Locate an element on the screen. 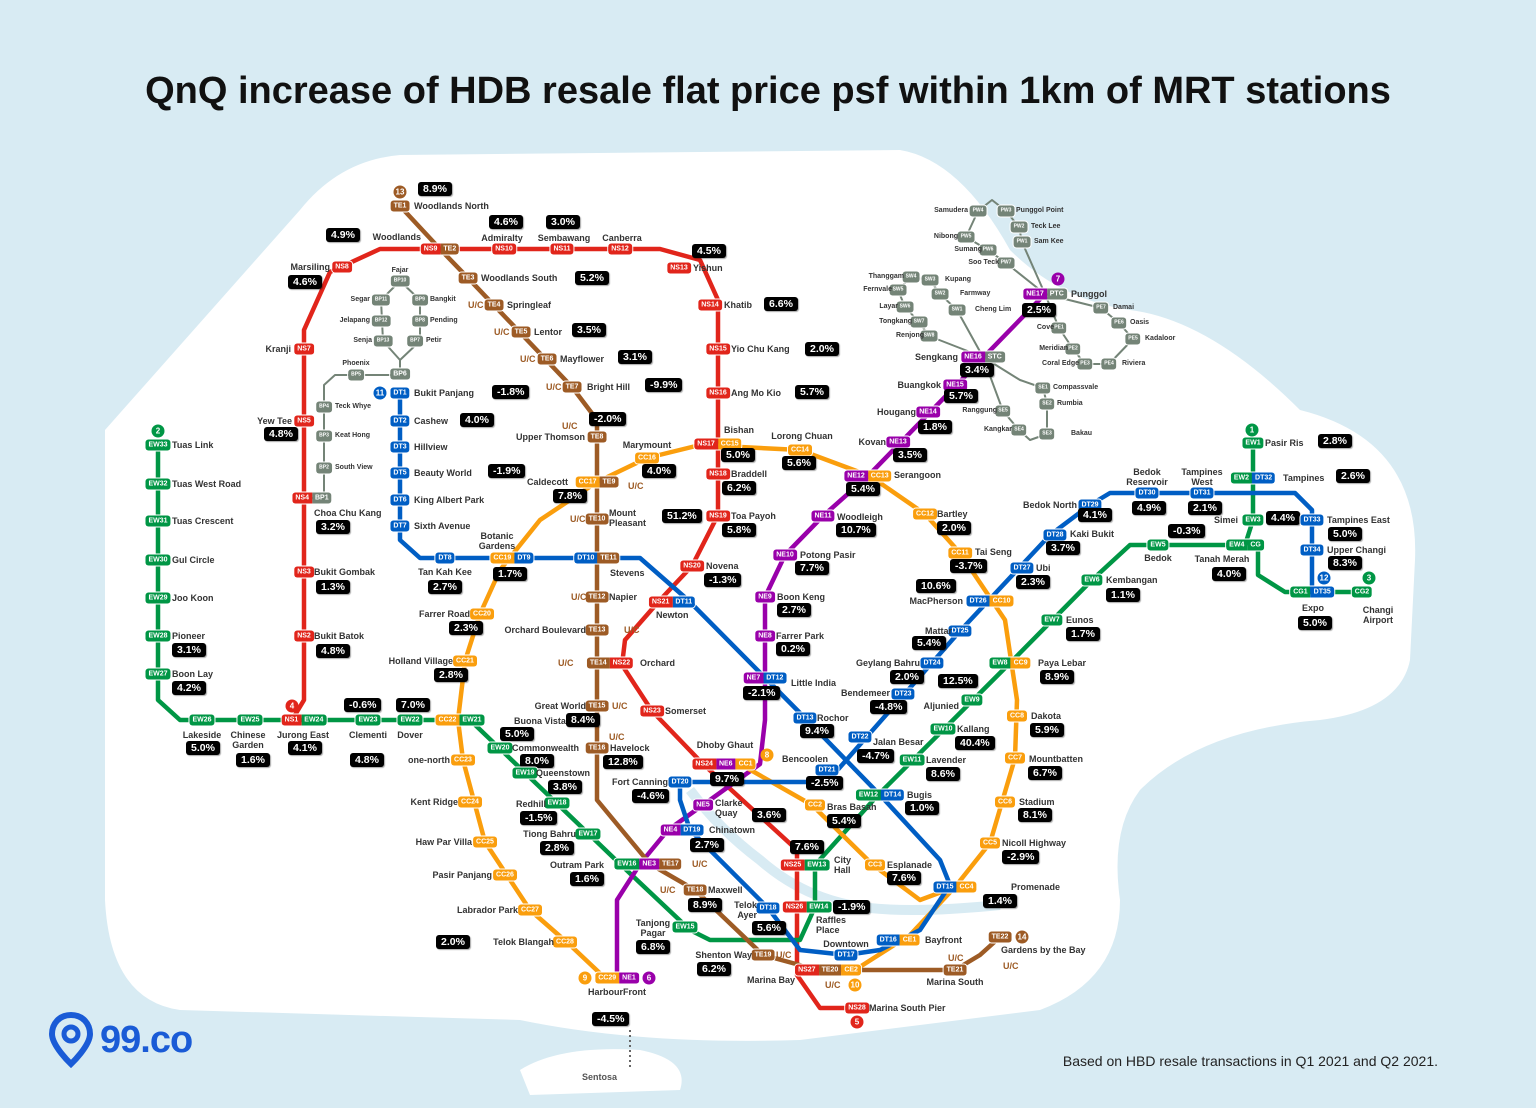 This screenshot has width=1536, height=1108. station-name-toa-payoh: Toa Payoh is located at coordinates (753, 516).